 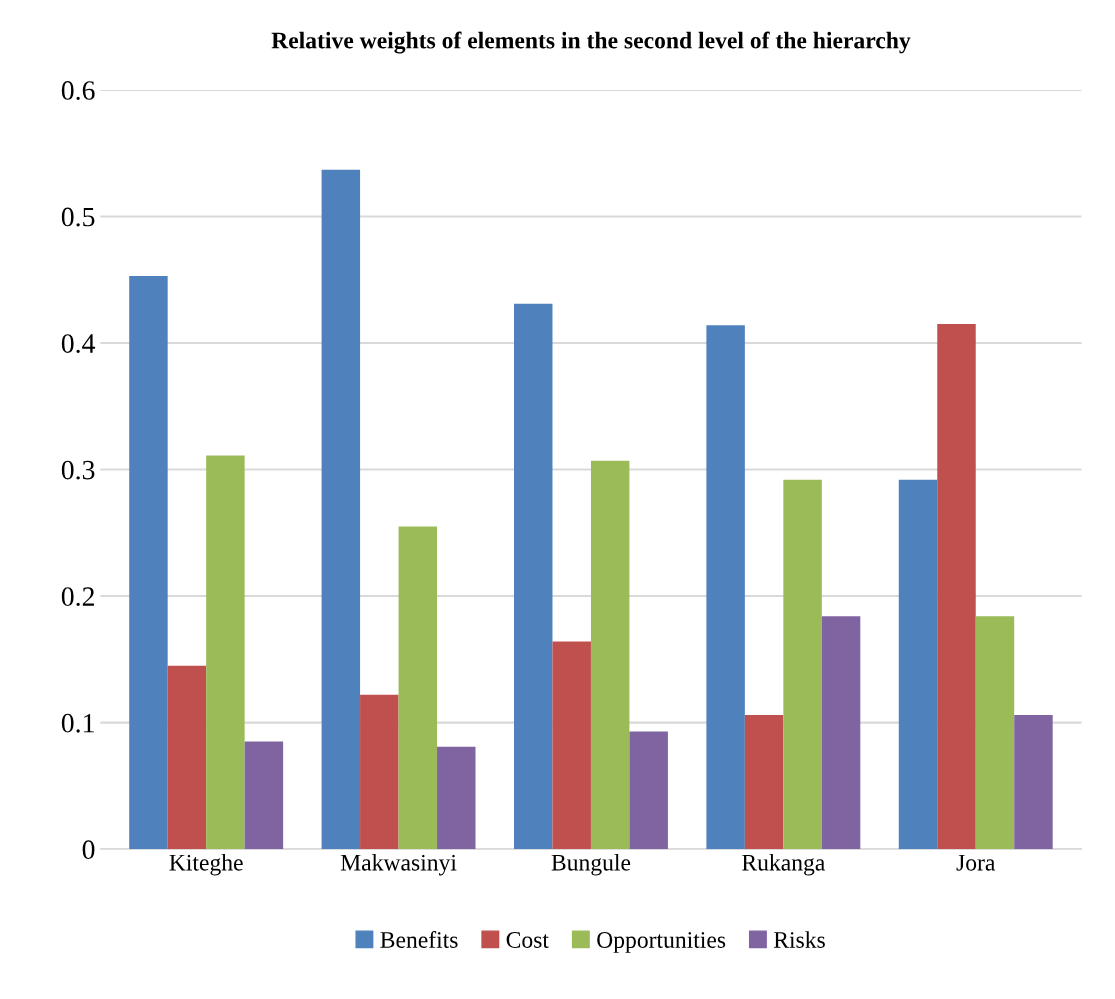 I want to click on legend-label: Opportunities, so click(x=661, y=942).